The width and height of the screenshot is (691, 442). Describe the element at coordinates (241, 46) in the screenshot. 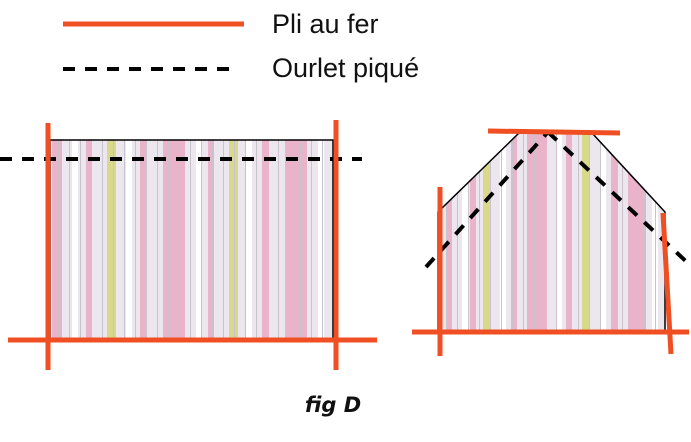

I see `legend: Pli au fer Ourlet piqué` at that location.